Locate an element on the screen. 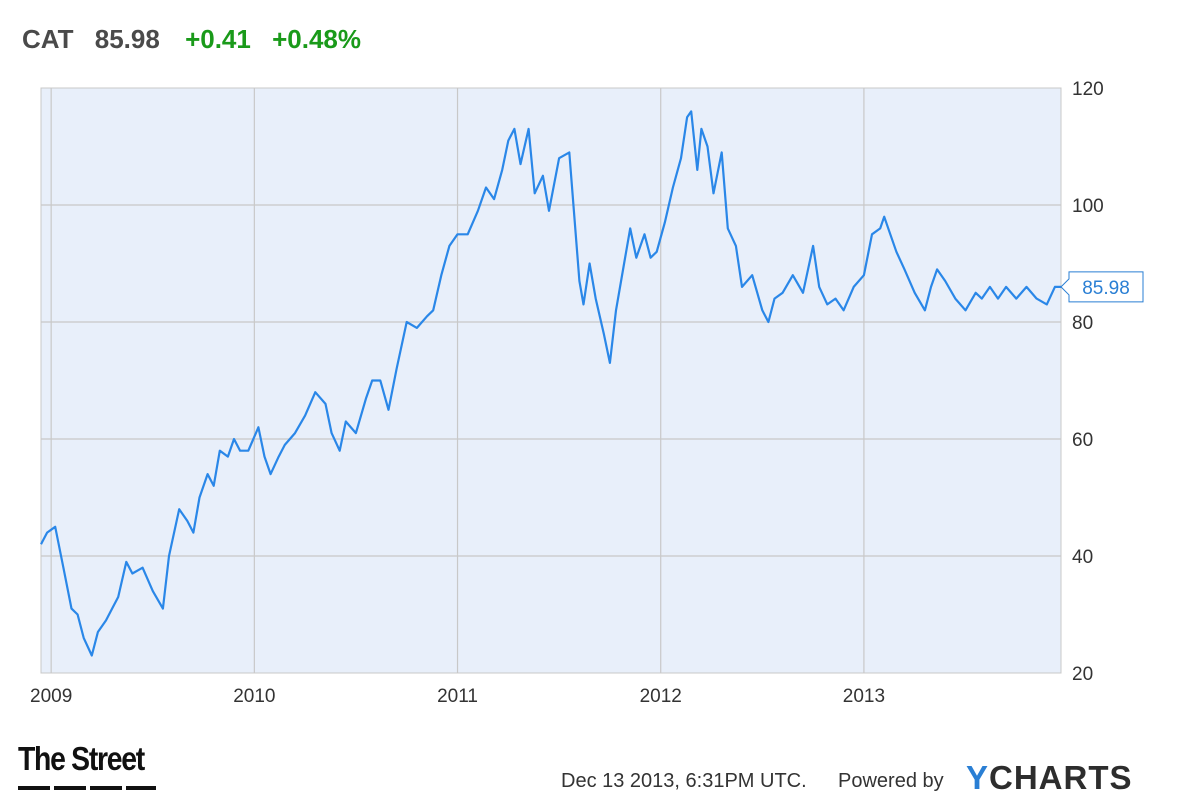 This screenshot has height=810, width=1200. timestamp: Dec 13 2013, 6:31PM UTC. is located at coordinates (684, 781).